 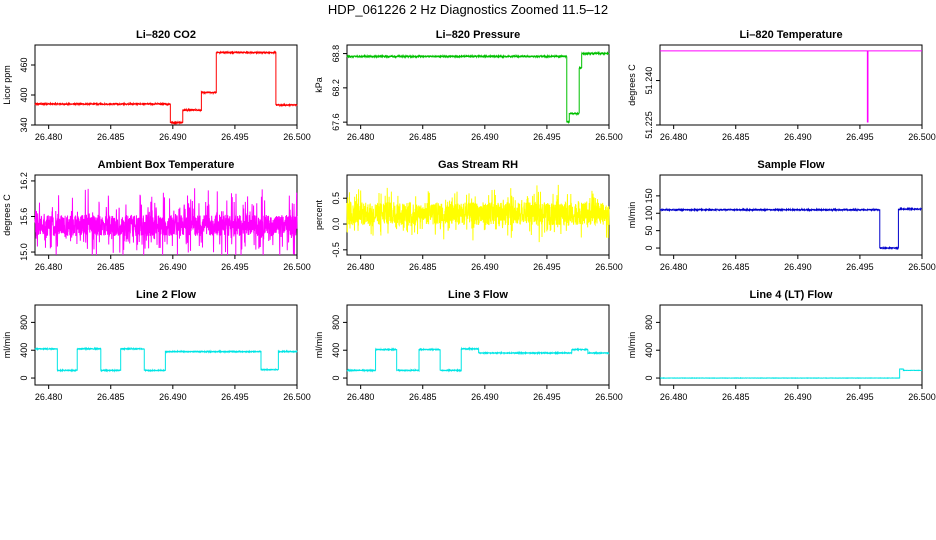 What do you see at coordinates (478, 295) in the screenshot?
I see `panel-title: Line 3 Flow` at bounding box center [478, 295].